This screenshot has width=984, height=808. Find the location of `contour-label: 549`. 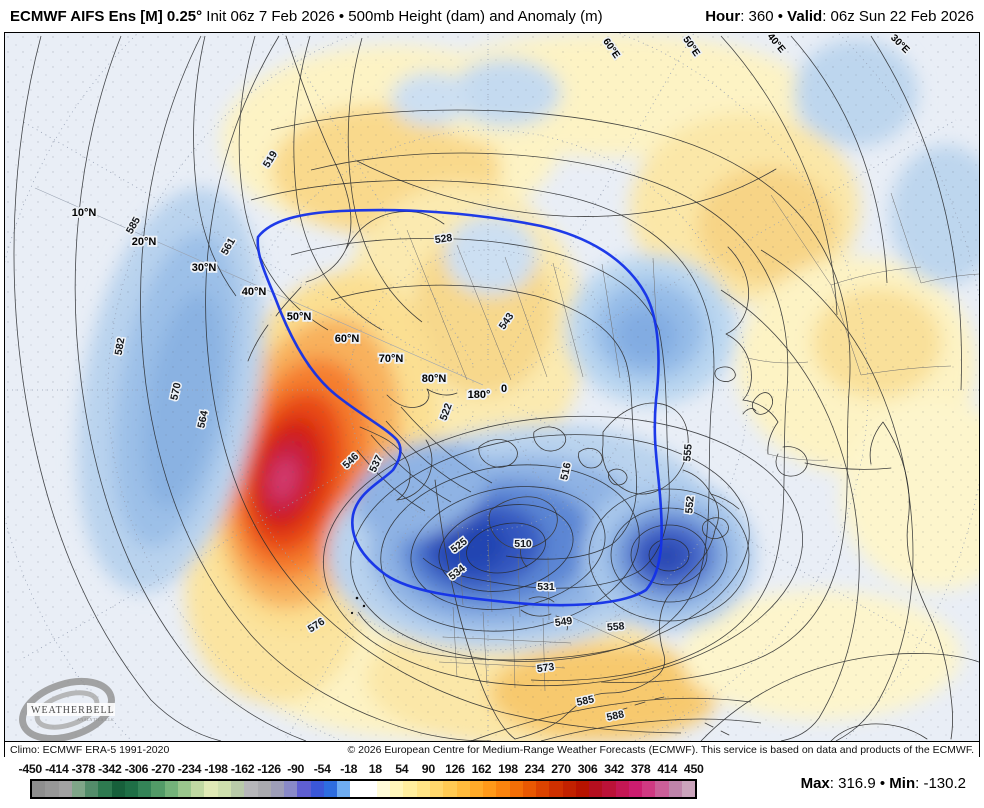

contour-label: 549 is located at coordinates (563, 622).